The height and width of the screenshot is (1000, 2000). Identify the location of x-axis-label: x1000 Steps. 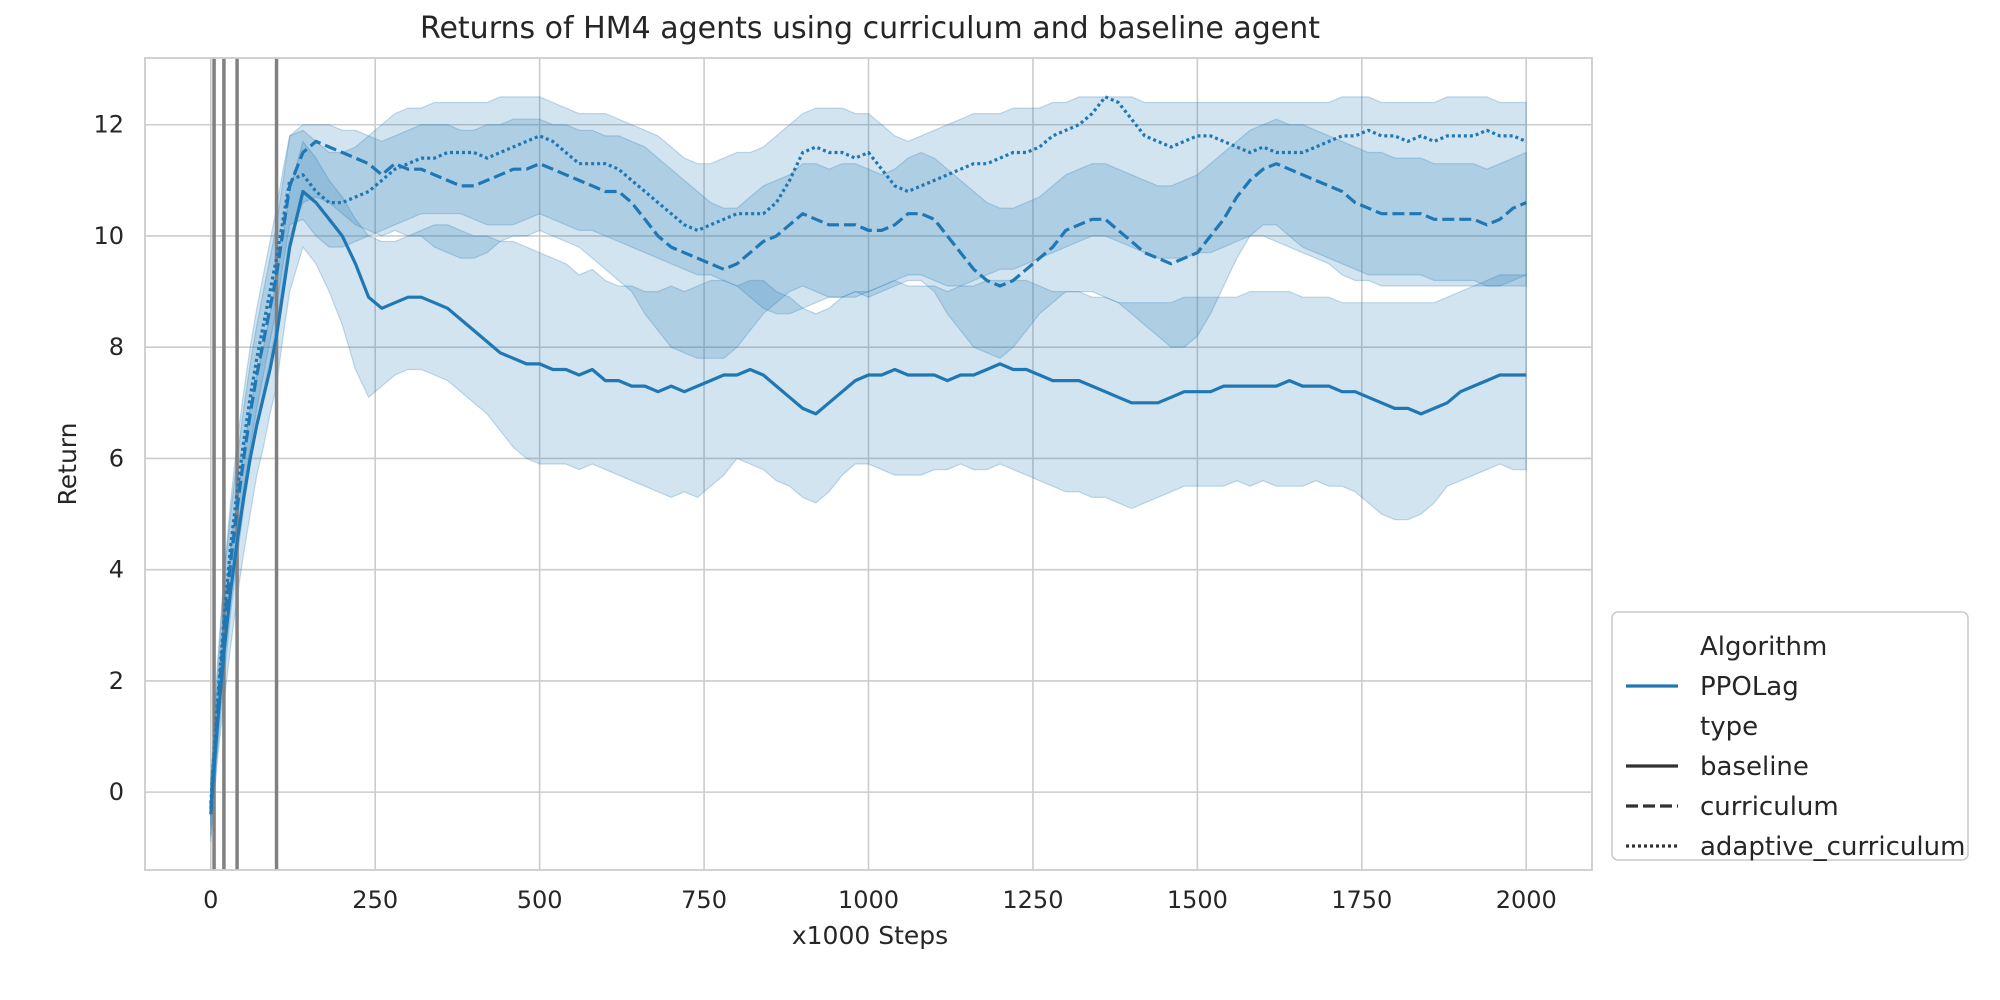
(870, 935).